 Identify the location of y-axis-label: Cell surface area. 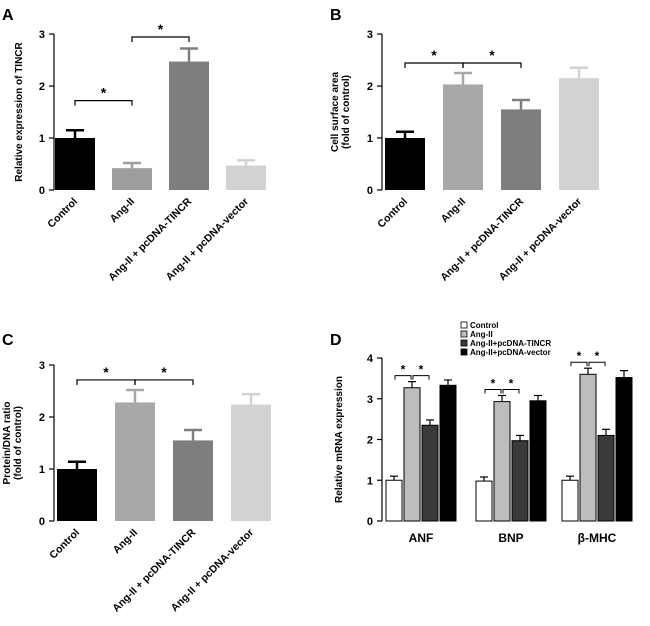
(335, 112).